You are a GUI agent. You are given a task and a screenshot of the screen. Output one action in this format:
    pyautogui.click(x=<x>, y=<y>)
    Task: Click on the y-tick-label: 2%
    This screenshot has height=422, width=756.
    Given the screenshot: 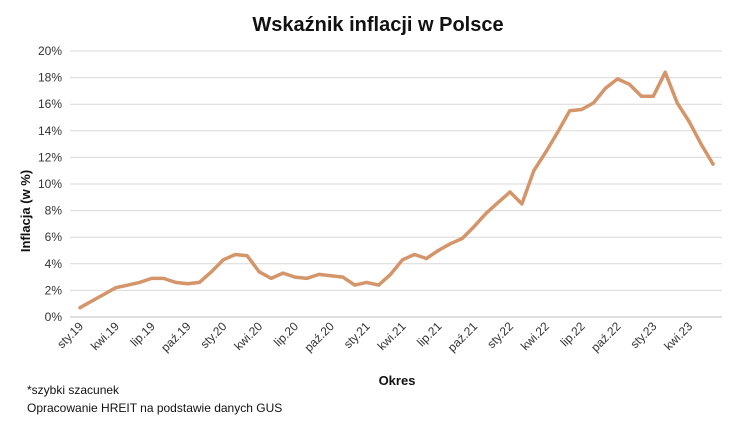 What is the action you would take?
    pyautogui.click(x=54, y=290)
    